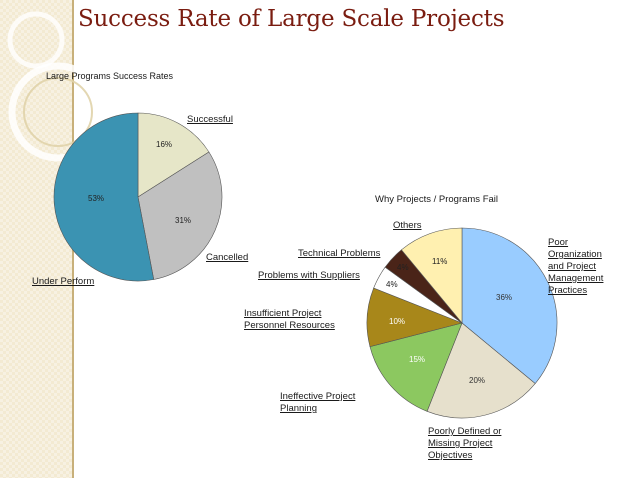 The width and height of the screenshot is (638, 478). What do you see at coordinates (298, 408) in the screenshot?
I see `label-line: Planning` at bounding box center [298, 408].